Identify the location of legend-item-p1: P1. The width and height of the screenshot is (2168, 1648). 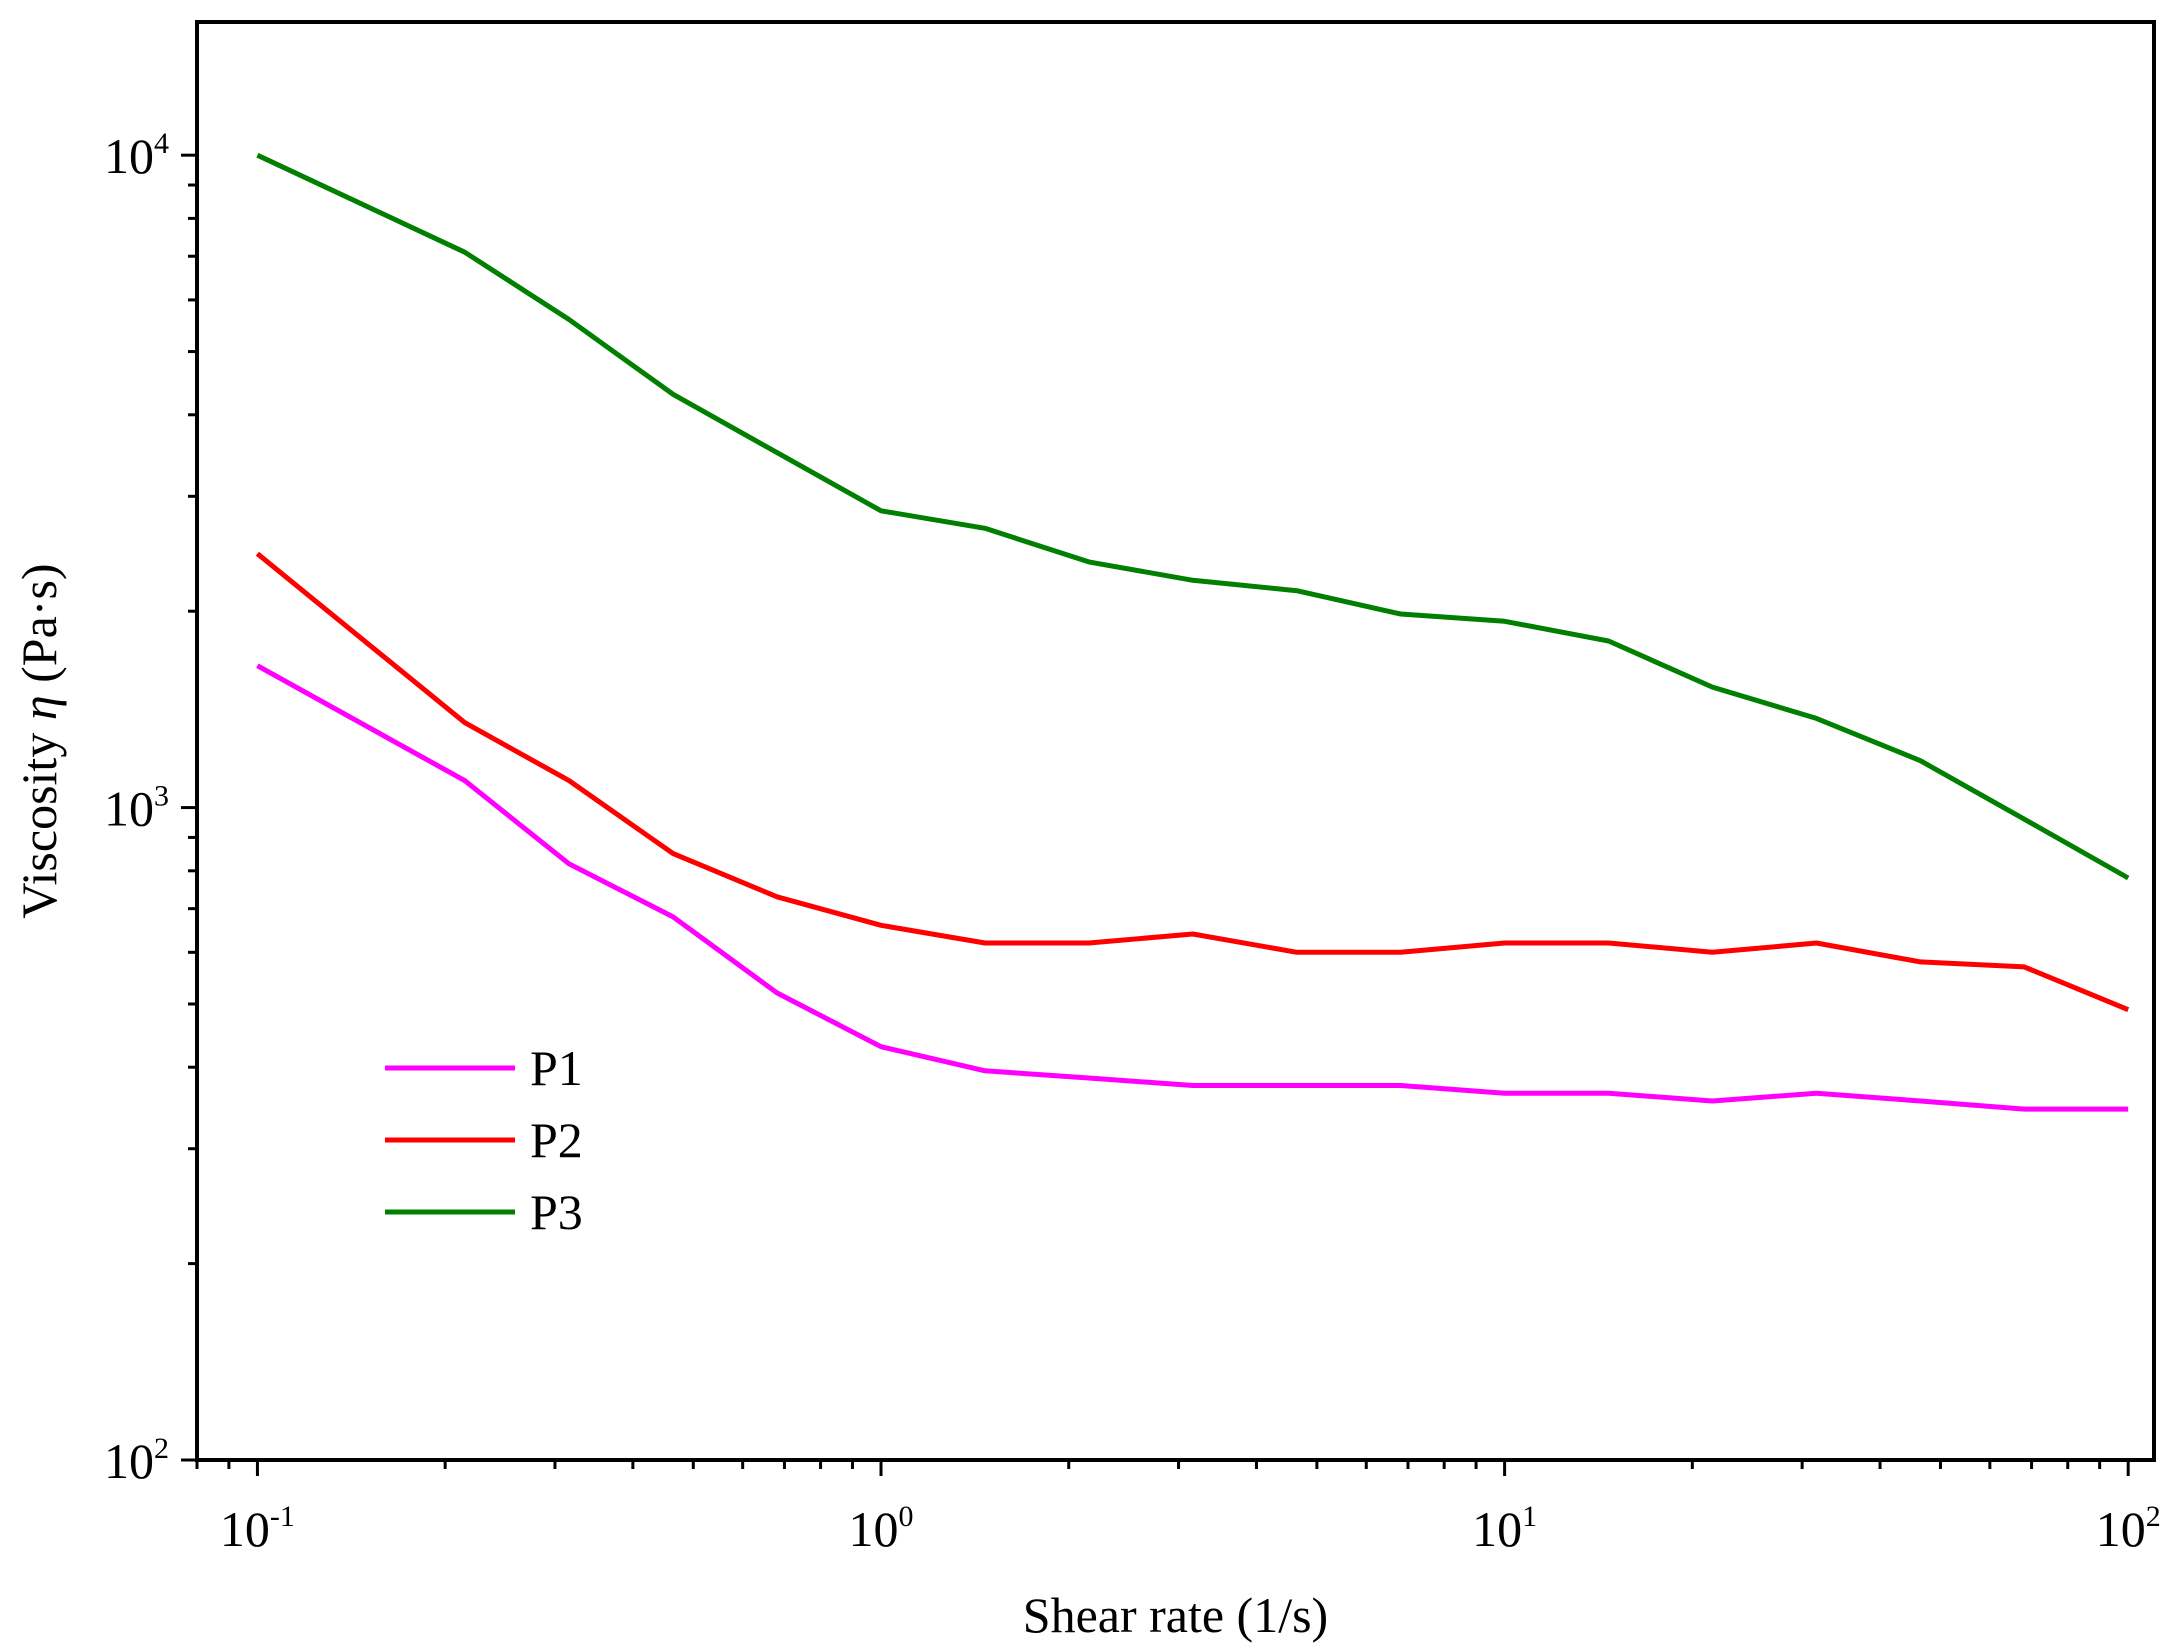
(484, 1068).